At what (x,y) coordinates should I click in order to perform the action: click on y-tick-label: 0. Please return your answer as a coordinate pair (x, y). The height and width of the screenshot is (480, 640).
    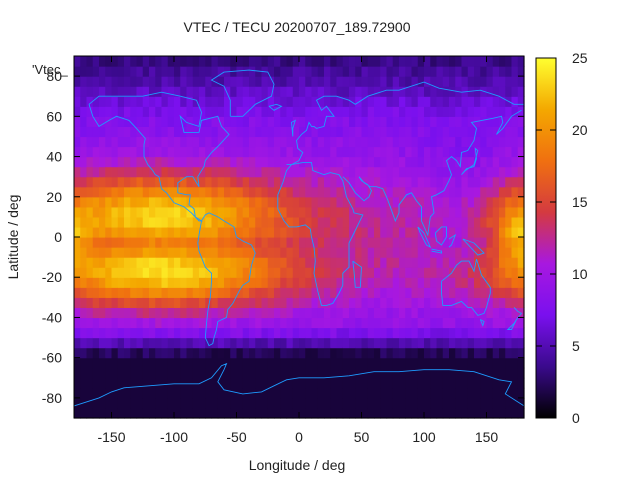
    Looking at the image, I should click on (58, 237).